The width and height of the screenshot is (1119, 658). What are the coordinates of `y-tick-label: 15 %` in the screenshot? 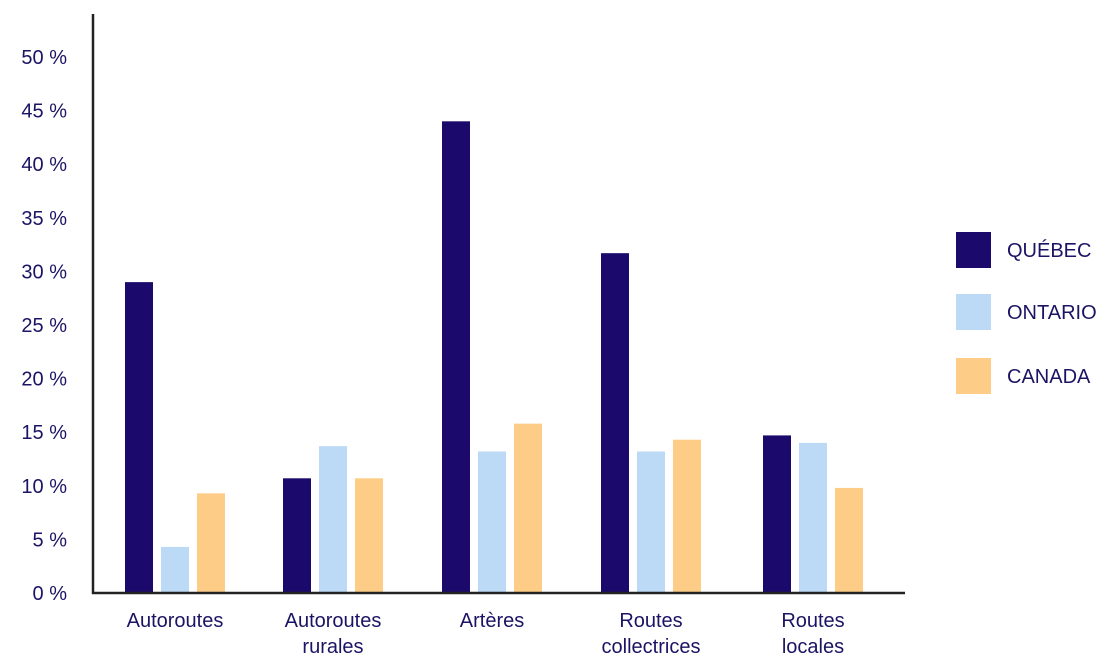 It's located at (44, 433).